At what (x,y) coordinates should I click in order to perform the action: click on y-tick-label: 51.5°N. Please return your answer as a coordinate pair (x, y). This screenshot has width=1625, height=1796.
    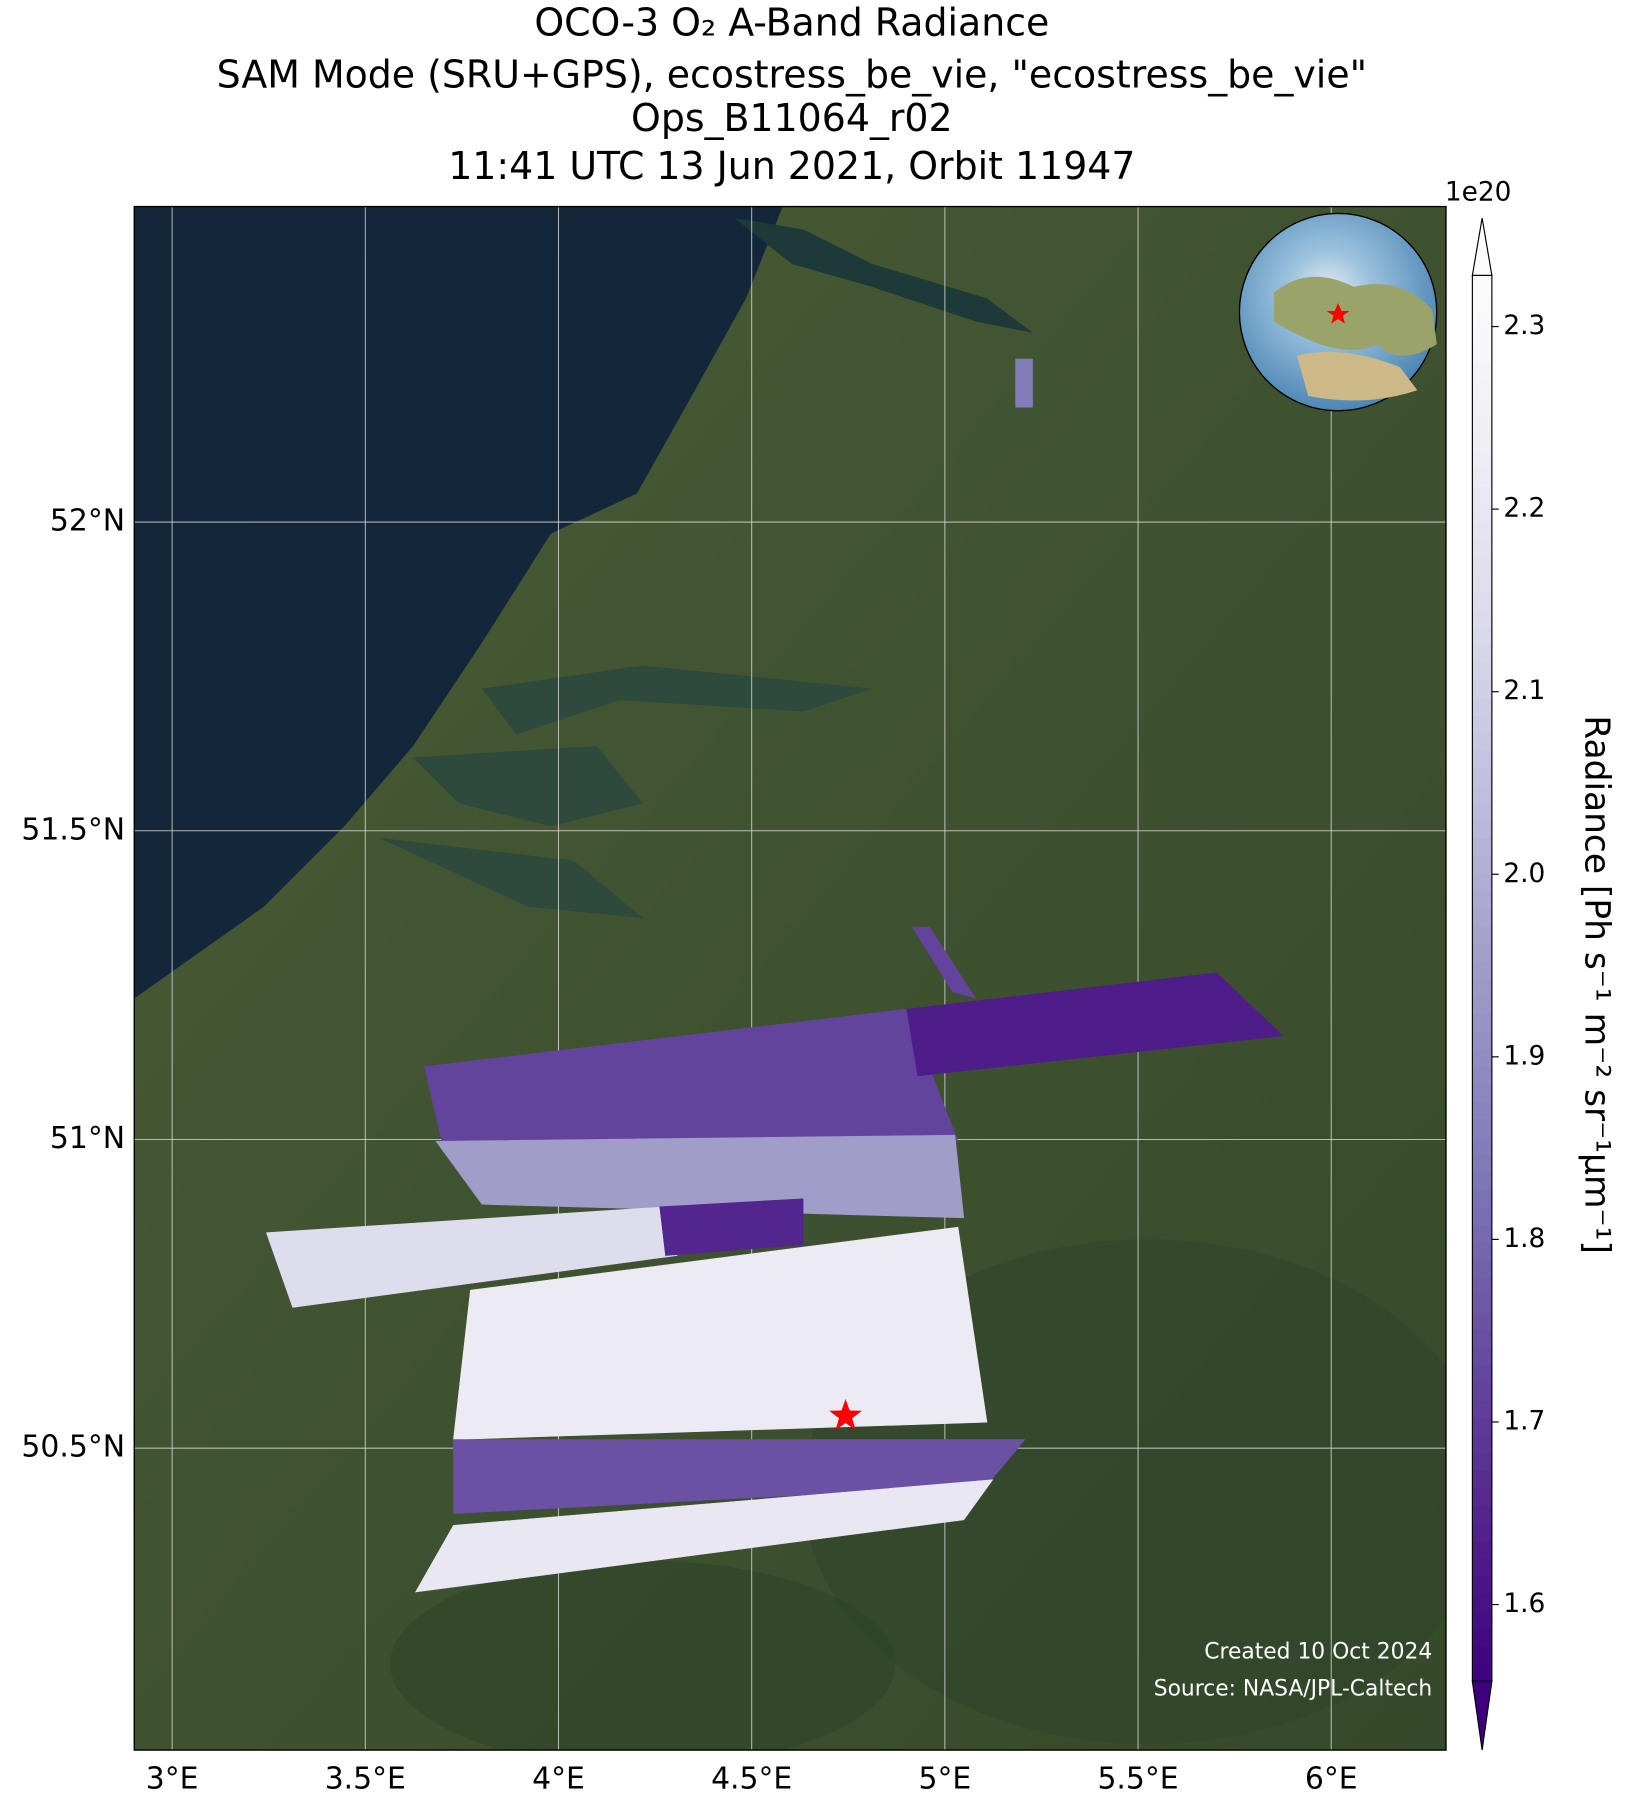
    Looking at the image, I should click on (73, 829).